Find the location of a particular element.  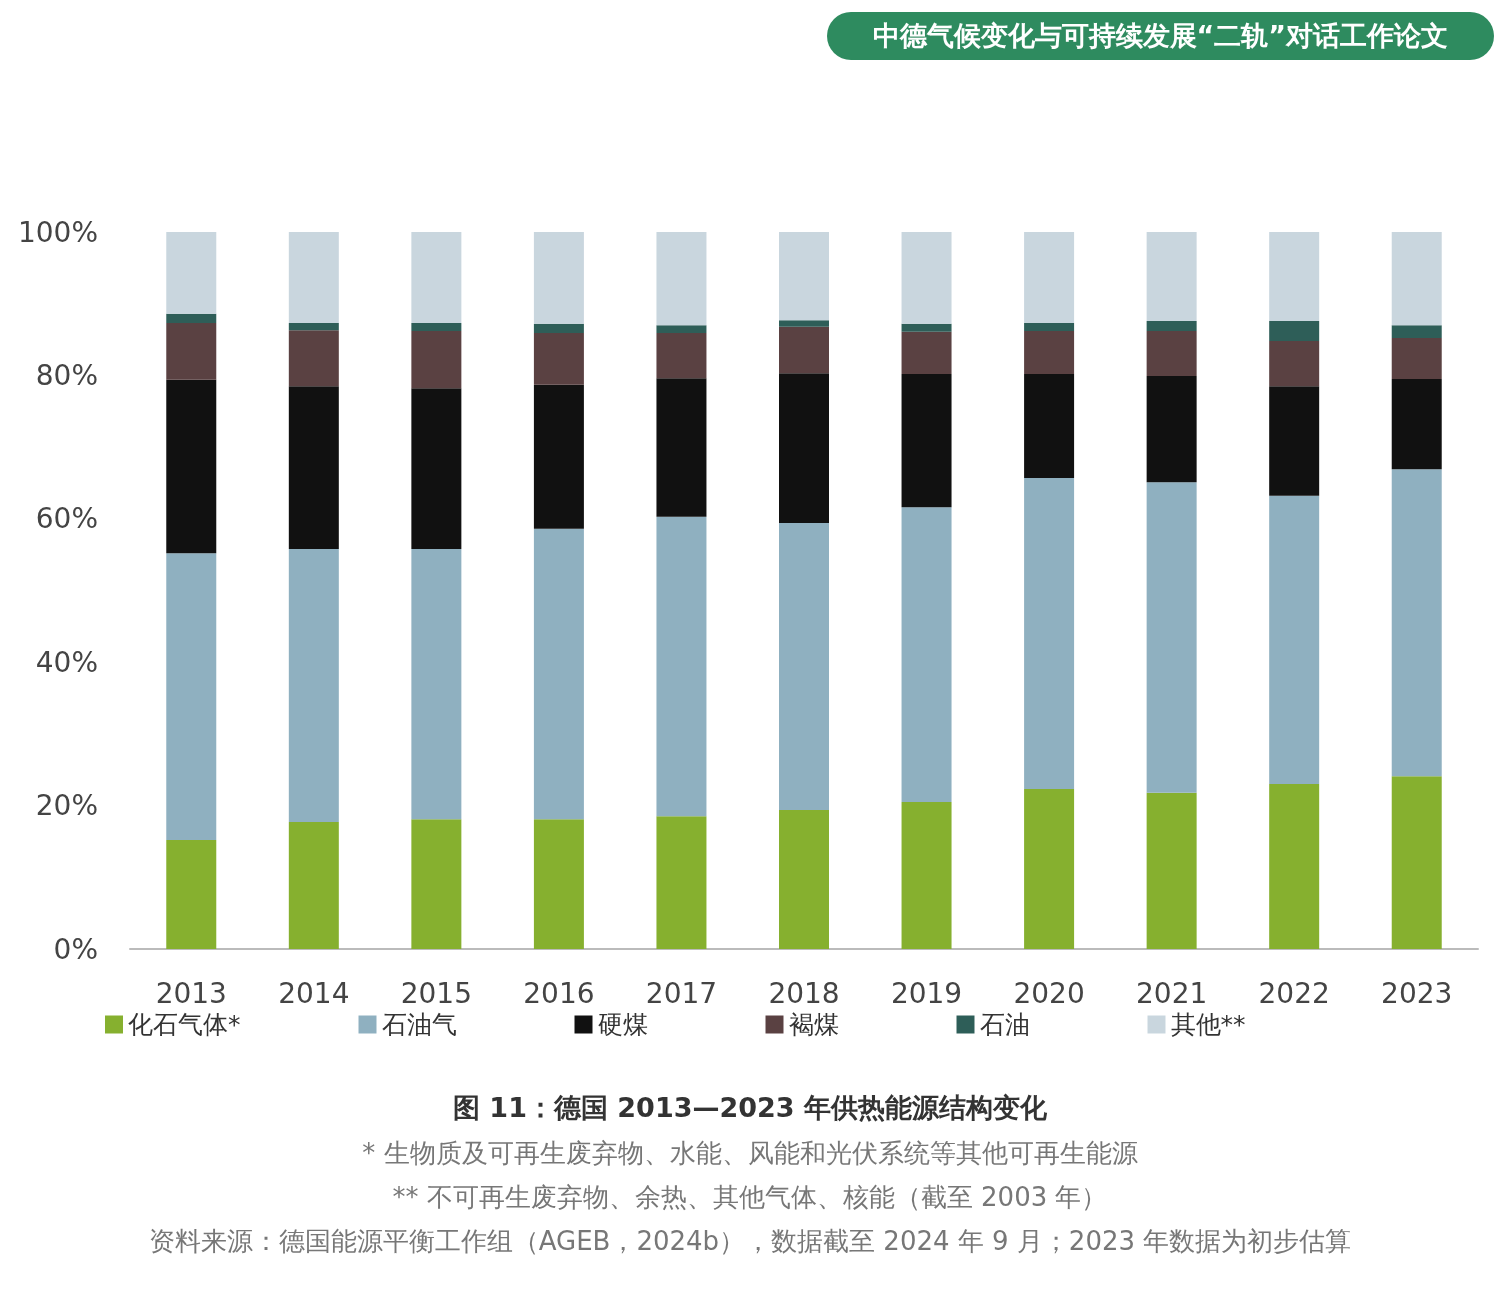

x-tick-label: 2020 is located at coordinates (1049, 993).